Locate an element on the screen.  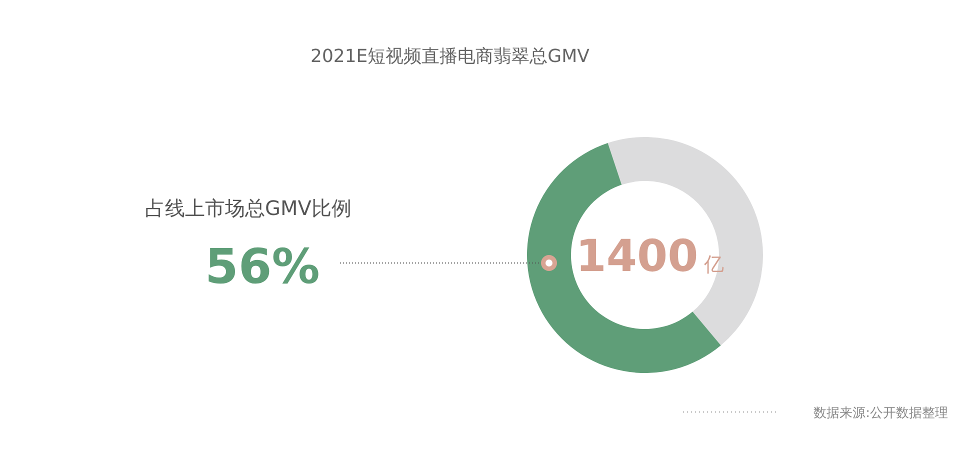
data-label: 56% is located at coordinates (262, 267).